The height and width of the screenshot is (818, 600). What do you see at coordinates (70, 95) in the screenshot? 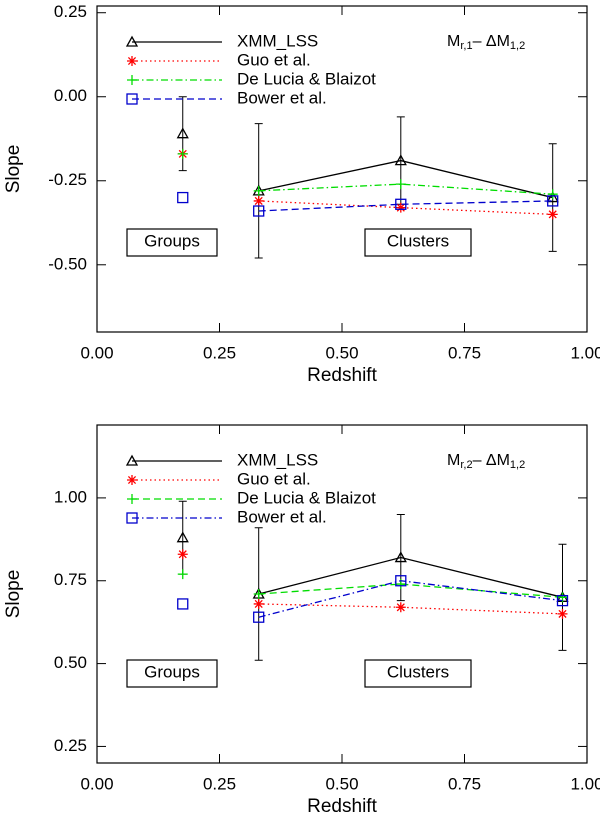
I see `y-tick-label: 0.00` at bounding box center [70, 95].